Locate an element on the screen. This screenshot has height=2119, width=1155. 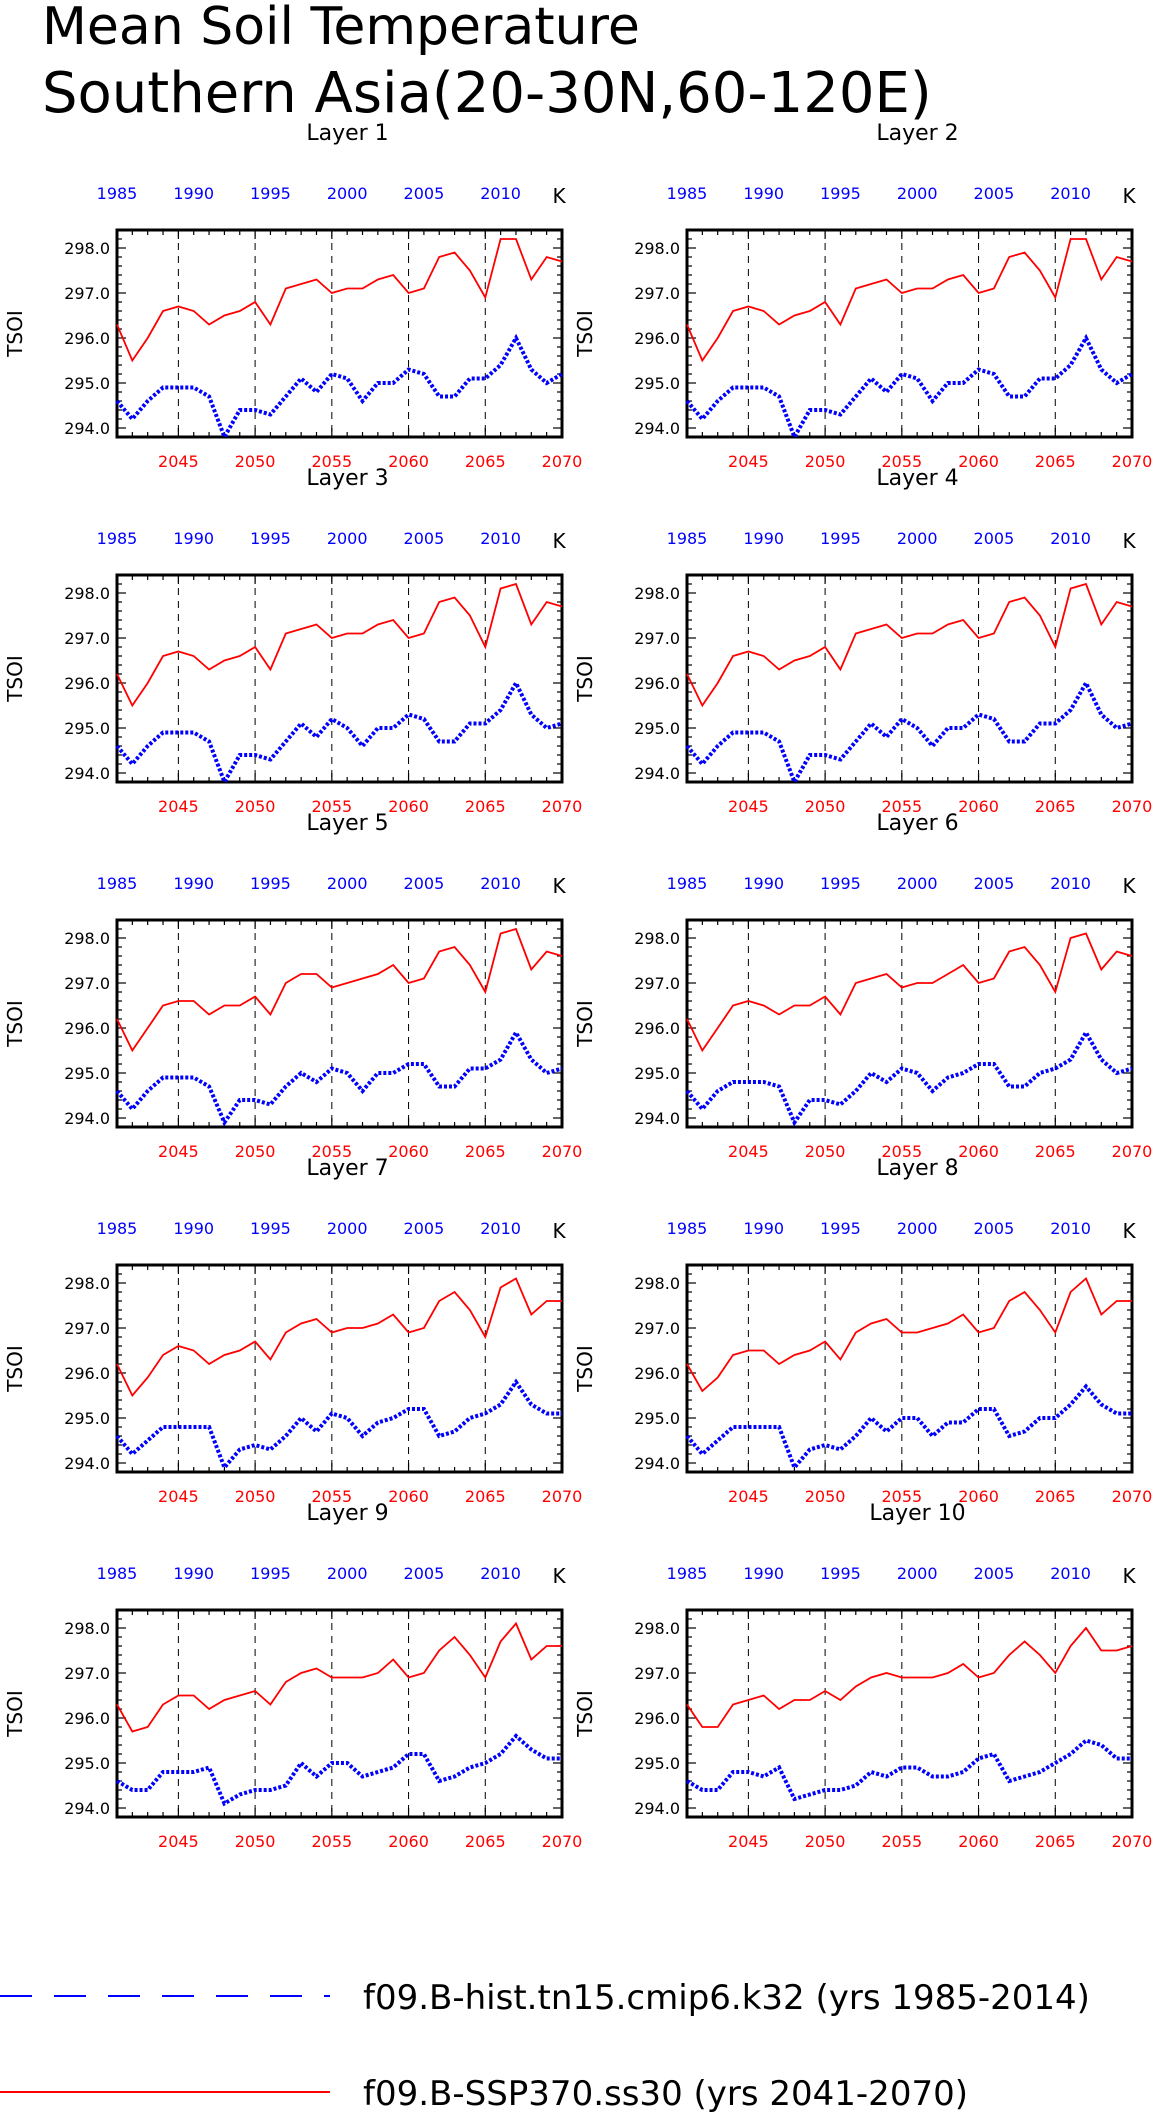
panel-title: Layer 7 is located at coordinates (347, 1168).